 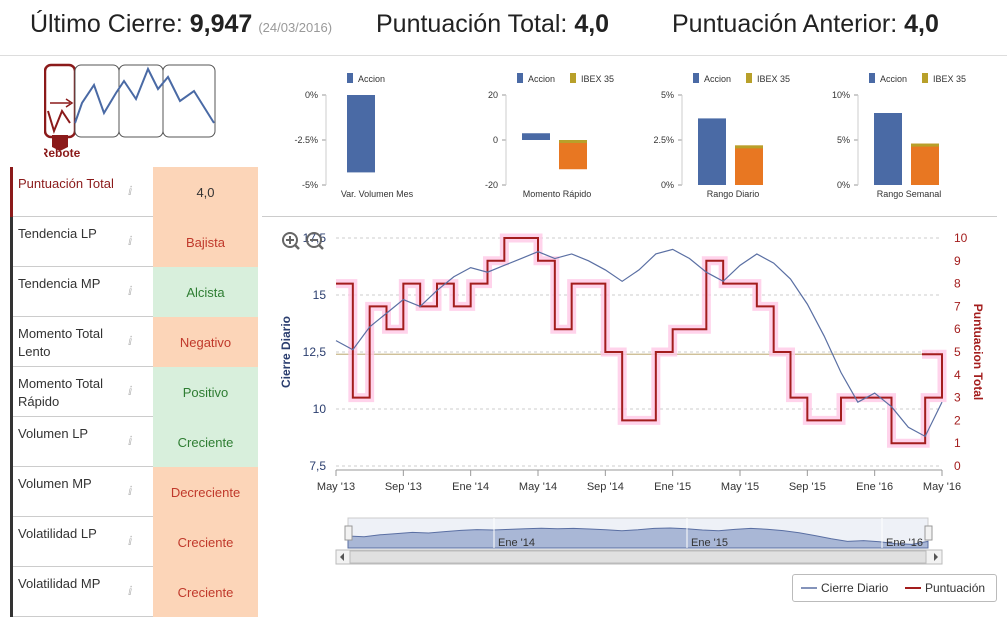 I want to click on y2-tick-label: 7, so click(x=957, y=306).